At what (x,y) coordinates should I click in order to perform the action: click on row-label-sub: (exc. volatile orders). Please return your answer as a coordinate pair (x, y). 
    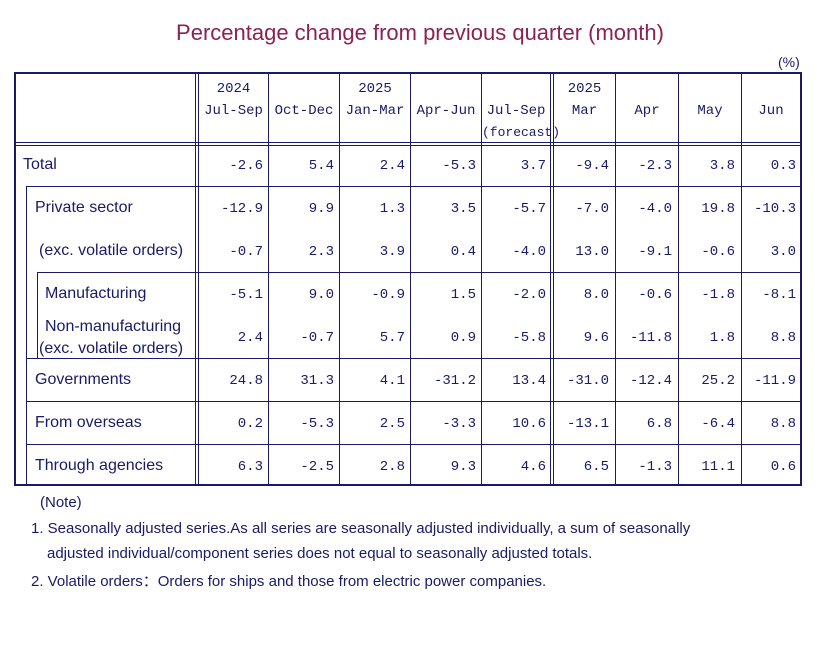
    Looking at the image, I should click on (111, 348).